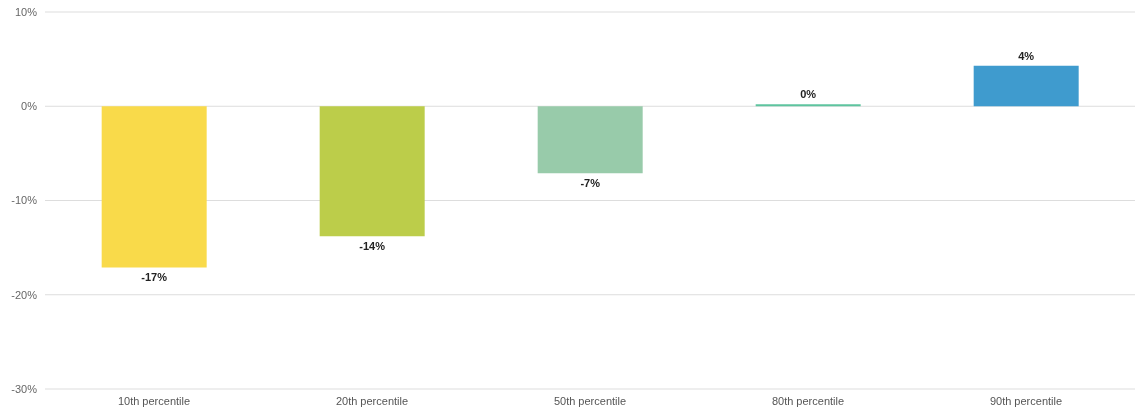  What do you see at coordinates (808, 94) in the screenshot?
I see `data-label: 0%` at bounding box center [808, 94].